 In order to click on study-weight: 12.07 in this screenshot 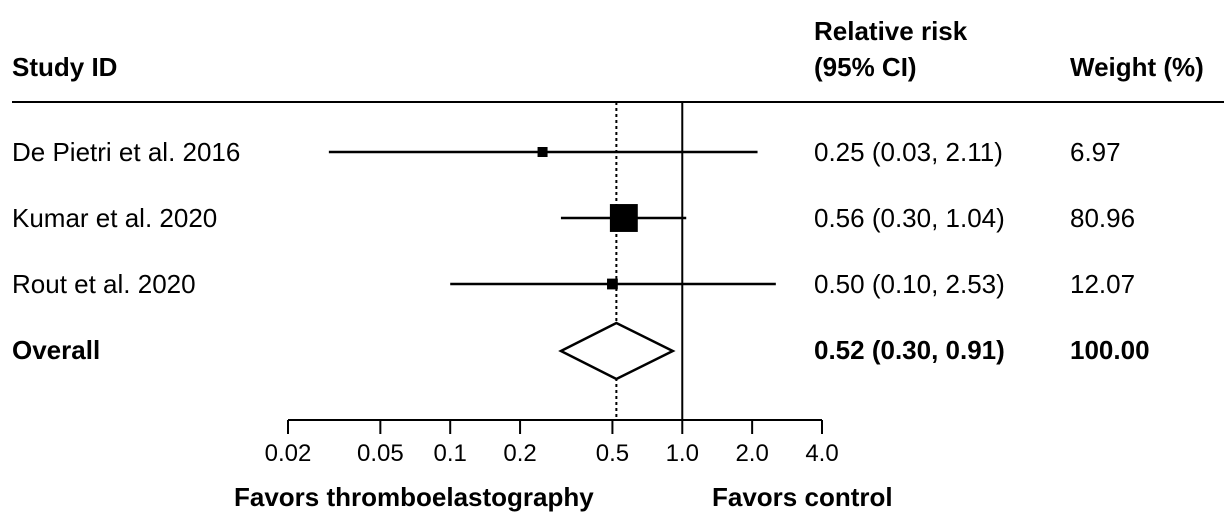, I will do `click(1103, 284)`.